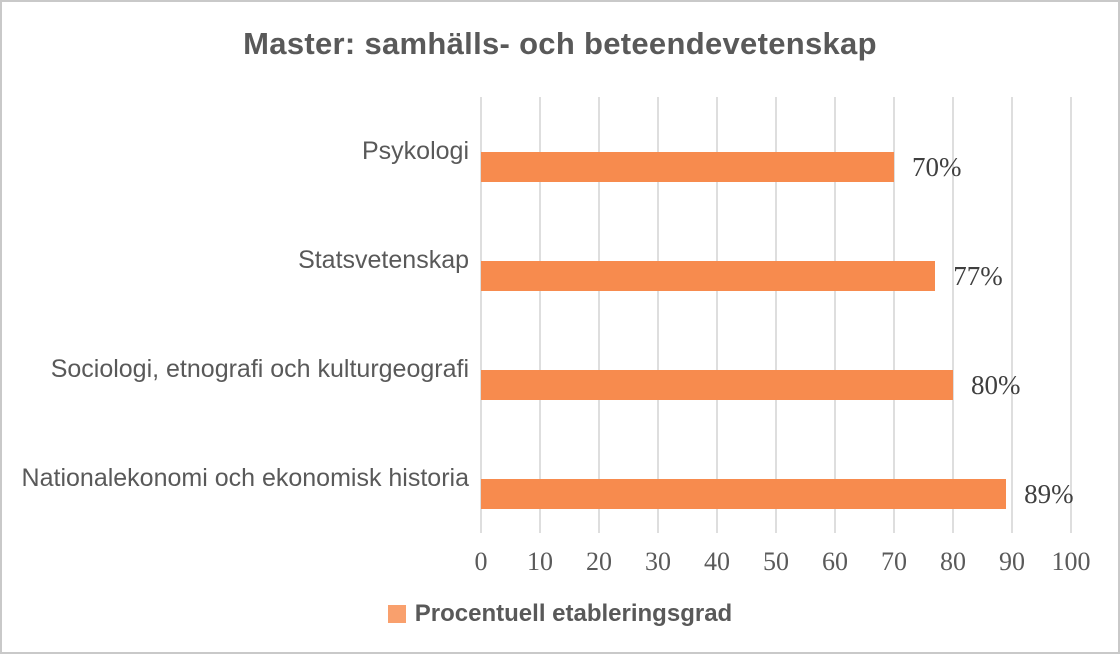 This screenshot has width=1120, height=654. Describe the element at coordinates (415, 151) in the screenshot. I see `category-label: Psykologi` at that location.